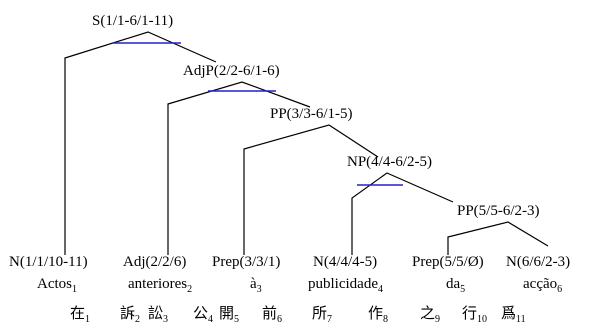  What do you see at coordinates (498, 211) in the screenshot?
I see `node-PP2-label: PP(5/5-6/2-3)` at bounding box center [498, 211].